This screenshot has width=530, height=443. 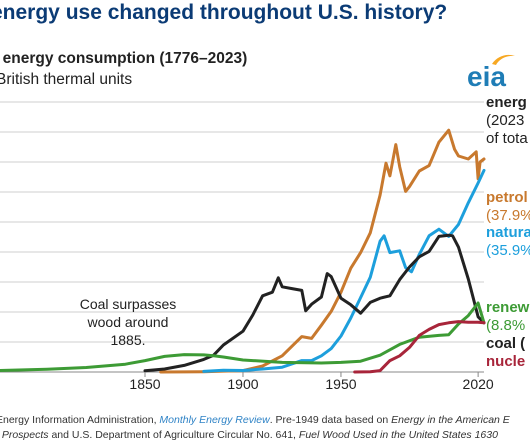 I want to click on source-line-2-title: f Prospects, so click(x=24, y=435).